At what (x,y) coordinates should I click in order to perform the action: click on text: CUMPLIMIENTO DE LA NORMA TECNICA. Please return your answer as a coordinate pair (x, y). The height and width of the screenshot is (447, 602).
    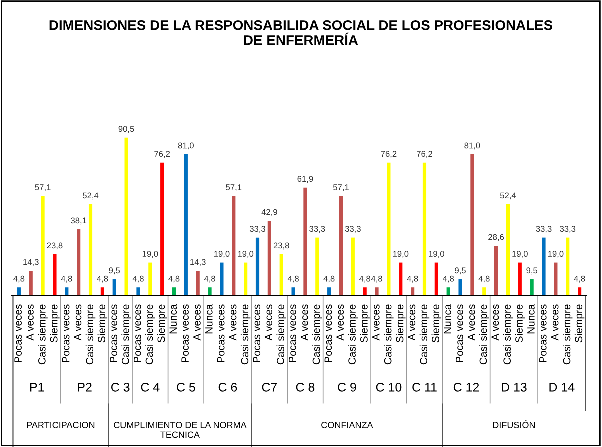
    Looking at the image, I should click on (180, 430).